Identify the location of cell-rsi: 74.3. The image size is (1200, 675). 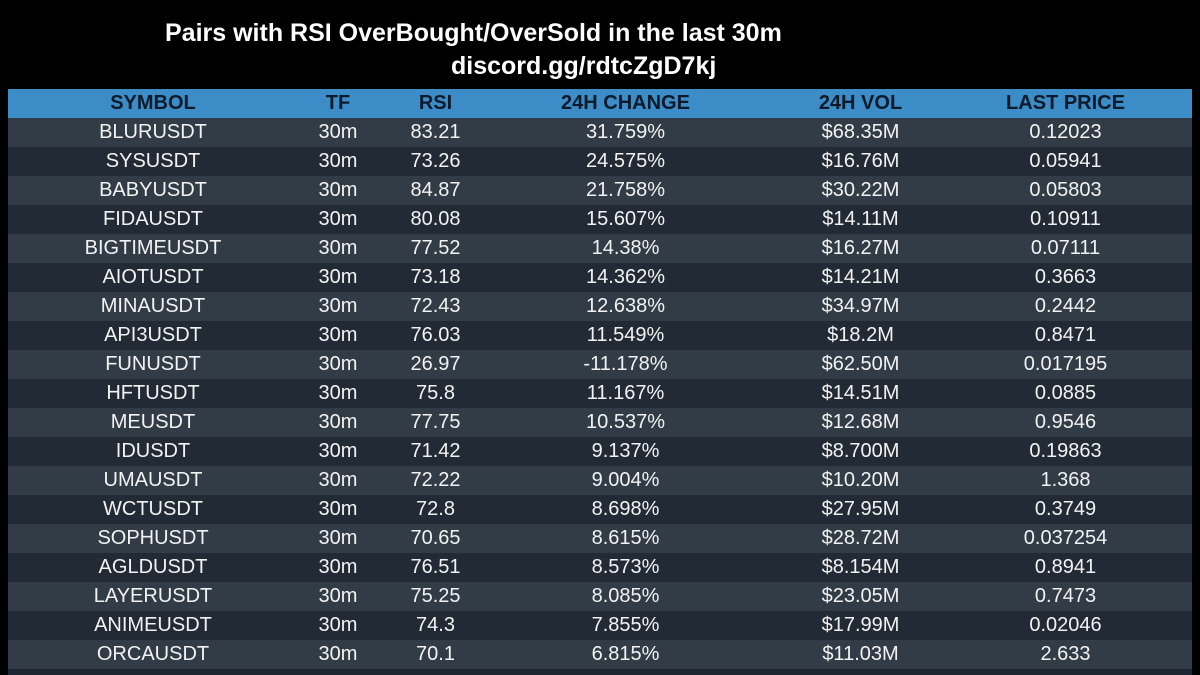
(435, 625).